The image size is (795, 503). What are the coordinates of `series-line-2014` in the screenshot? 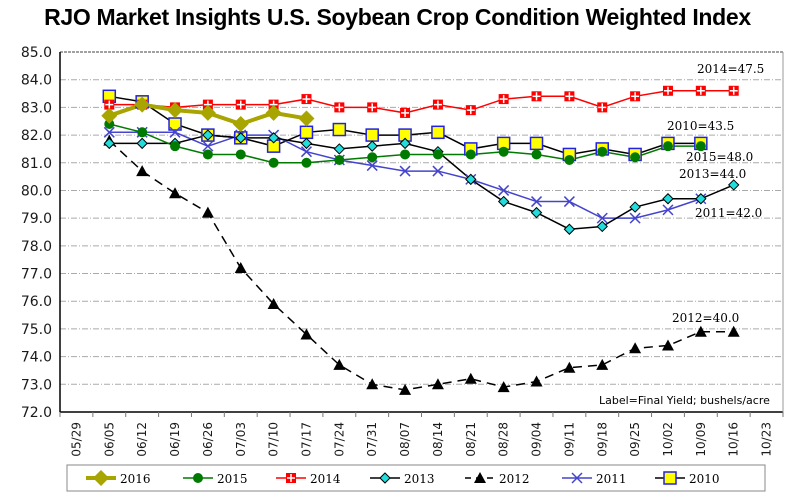 It's located at (421, 102).